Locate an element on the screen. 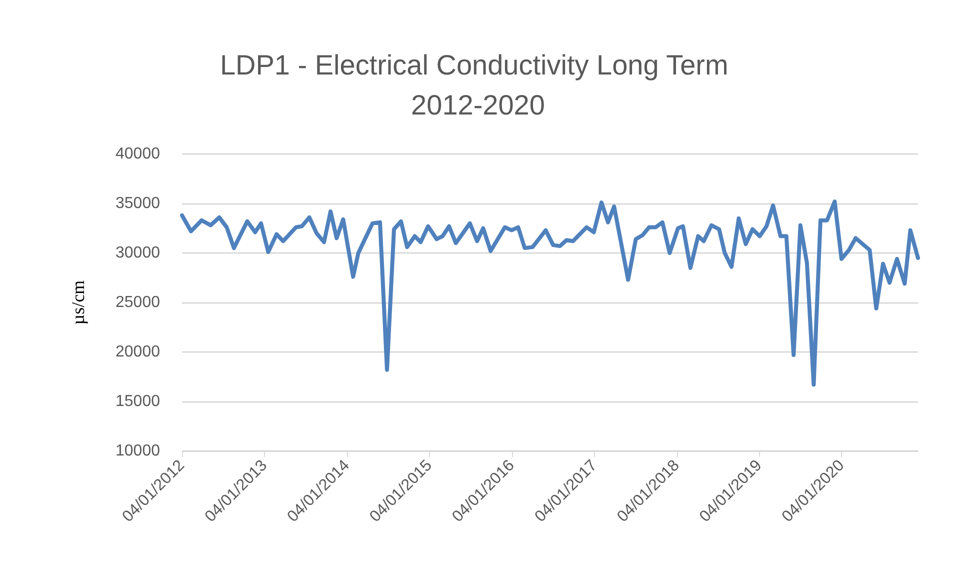 The height and width of the screenshot is (579, 956). y-tick-label: 25000 is located at coordinates (138, 302).